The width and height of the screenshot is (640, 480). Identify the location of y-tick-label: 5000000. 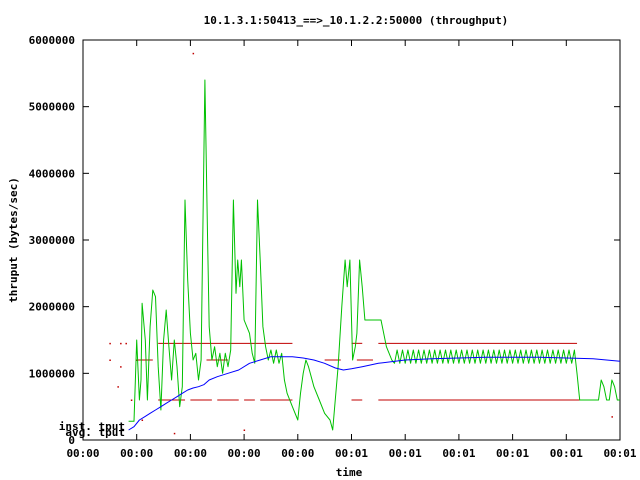
(52, 107).